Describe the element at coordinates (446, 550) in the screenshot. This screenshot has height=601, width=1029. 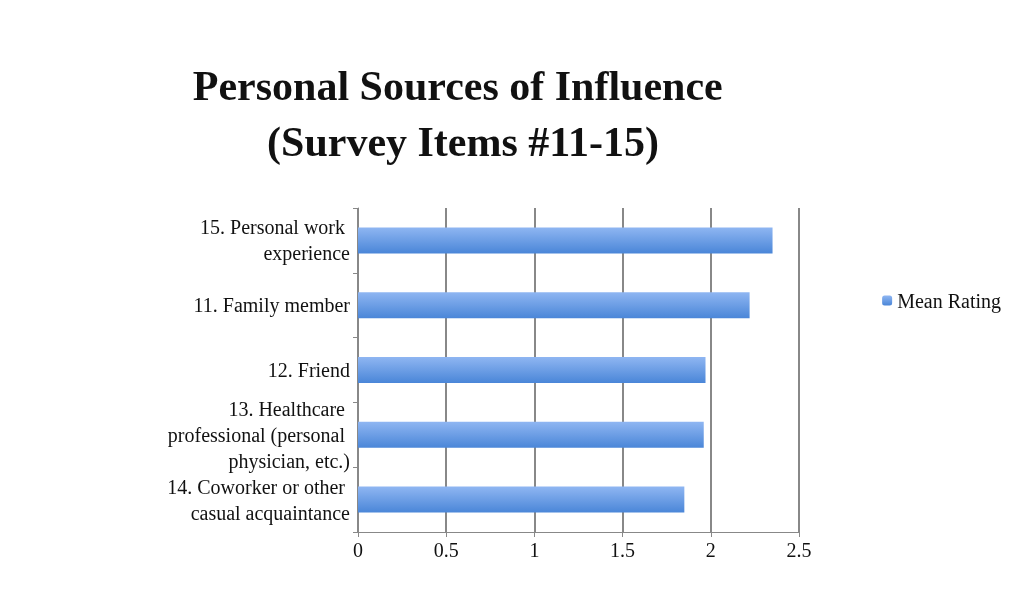
I see `x-tick-label: 0.5` at that location.